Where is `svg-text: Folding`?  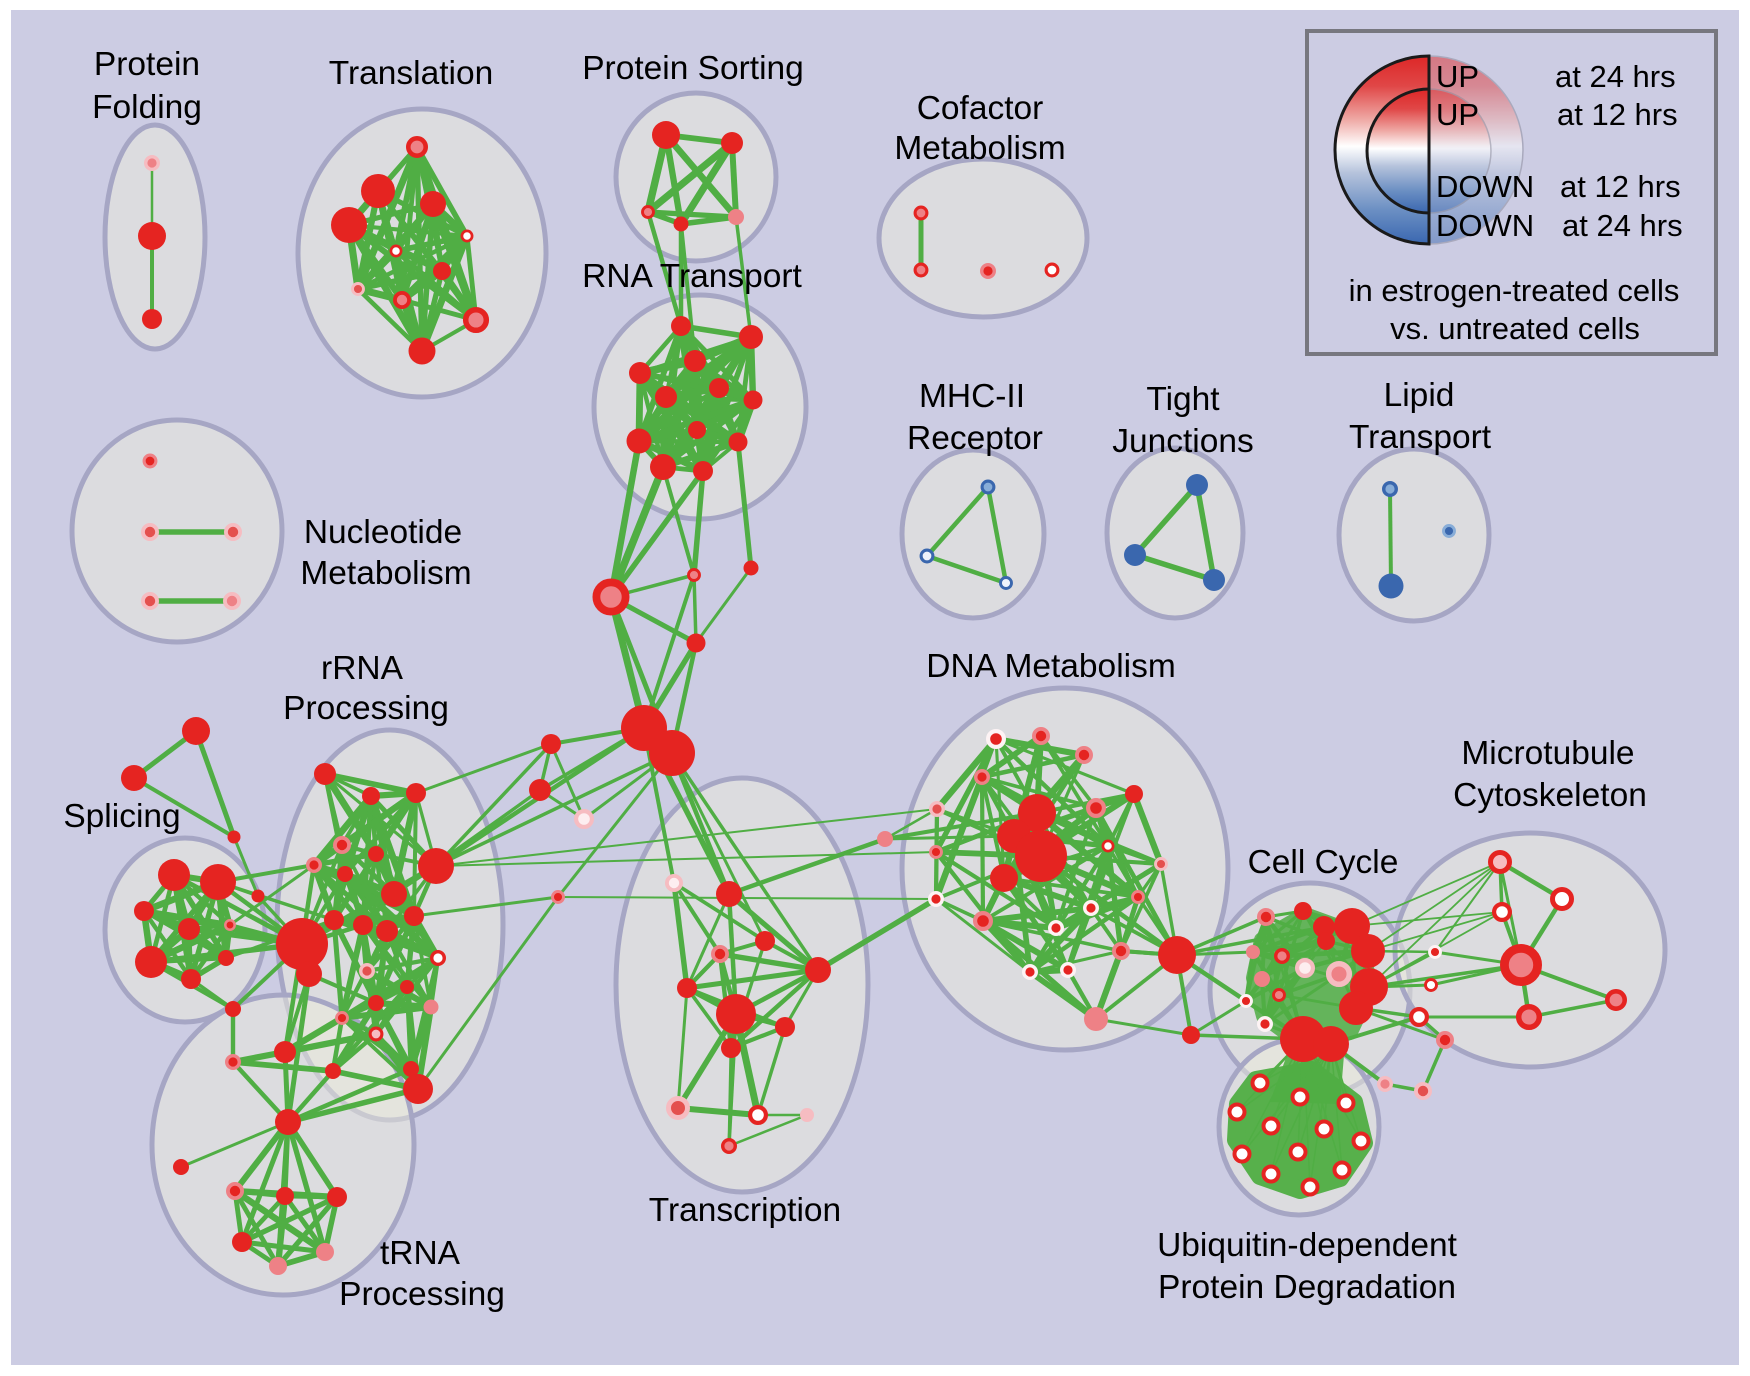
svg-text: Folding is located at coordinates (147, 107).